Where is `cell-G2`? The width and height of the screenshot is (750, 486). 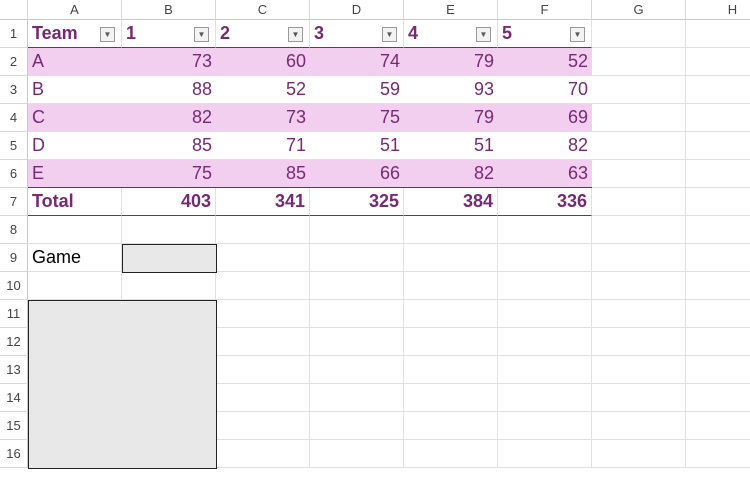
cell-G2 is located at coordinates (639, 62).